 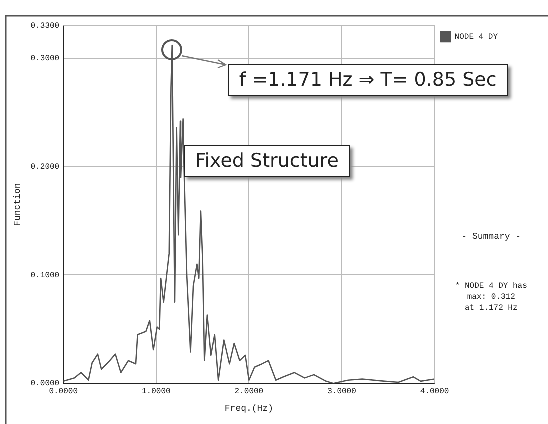 I want to click on text: * NODE 4 DY has, so click(x=491, y=286).